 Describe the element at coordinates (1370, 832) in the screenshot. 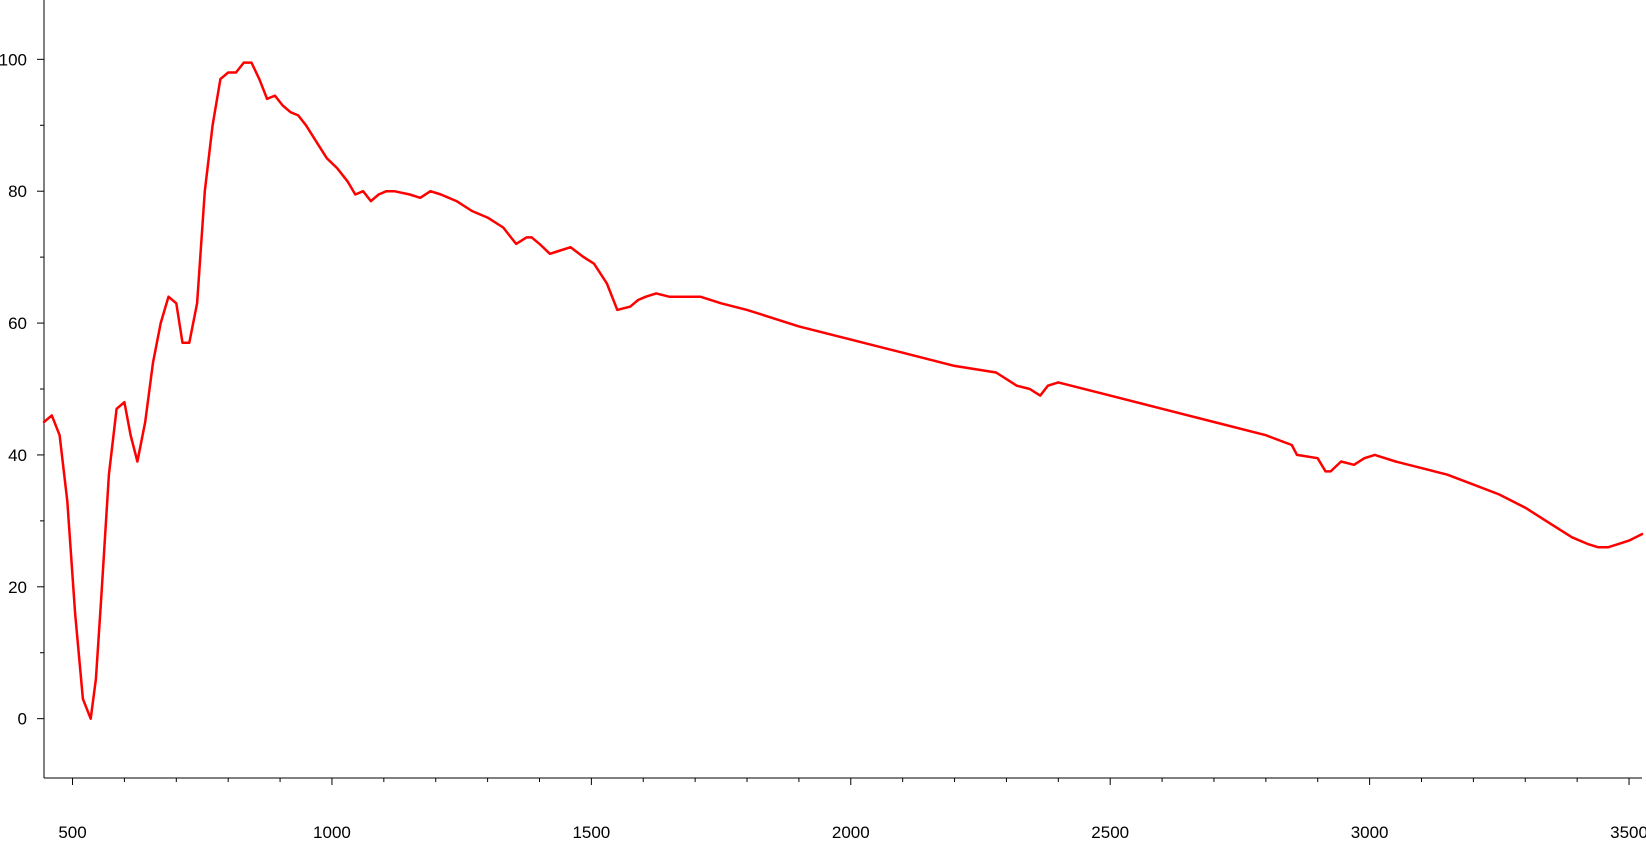

I see `x-tick-label: 3000` at that location.